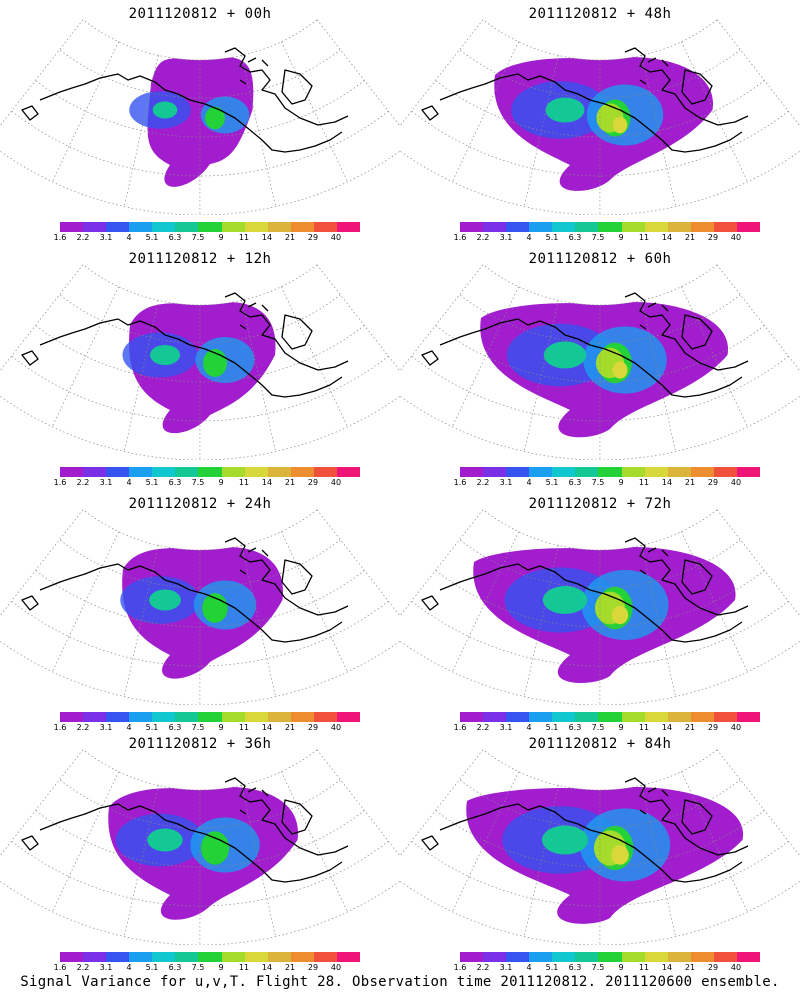  I want to click on graticule, so click(200, 847).